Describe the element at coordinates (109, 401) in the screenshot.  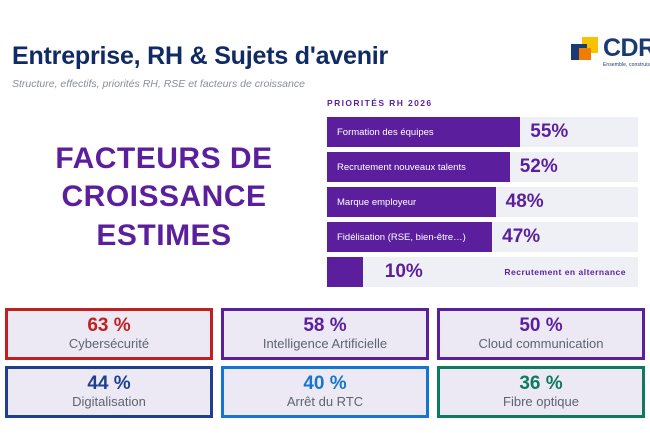
I see `card-label: Digitalisation` at that location.